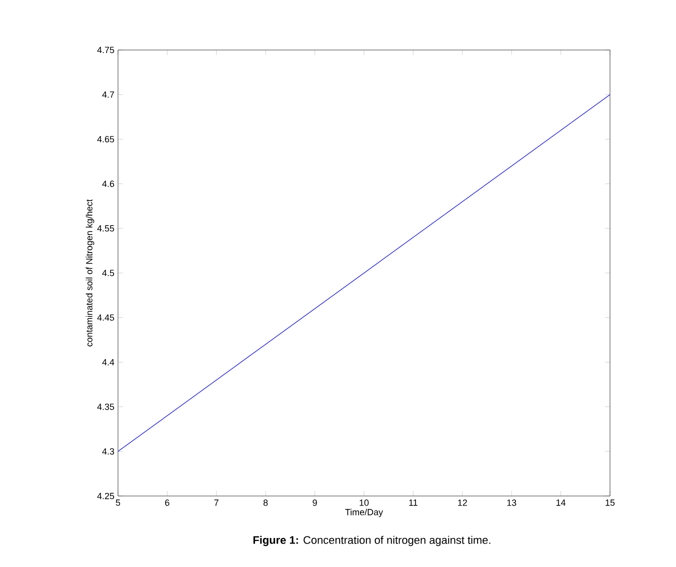 Image resolution: width=676 pixels, height=567 pixels. I want to click on x-tick-label: 5, so click(118, 503).